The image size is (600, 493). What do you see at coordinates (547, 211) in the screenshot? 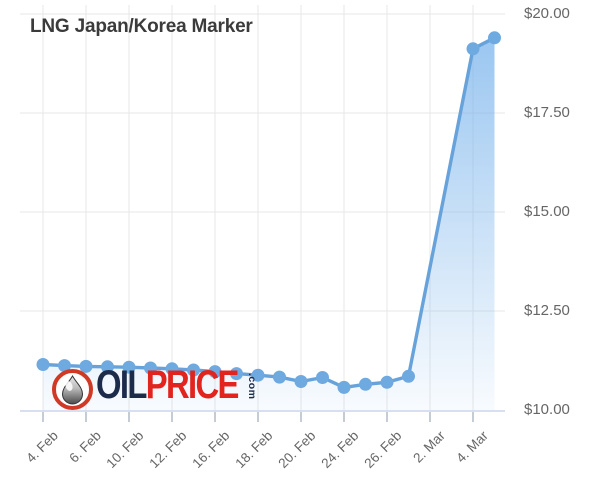
I see `y-axis-label: $15.00` at bounding box center [547, 211].